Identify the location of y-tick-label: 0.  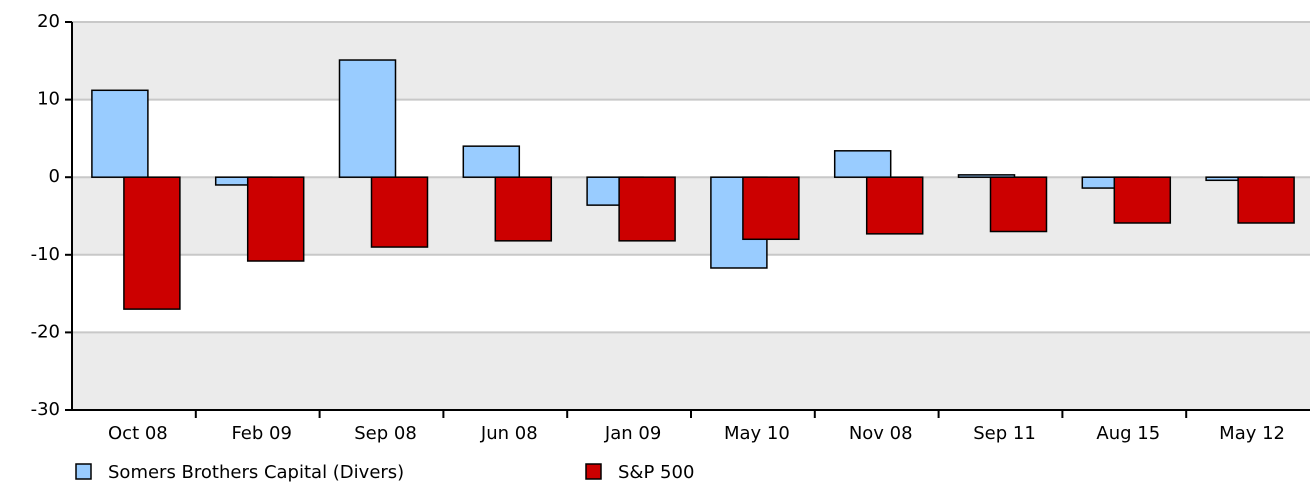
(54, 176).